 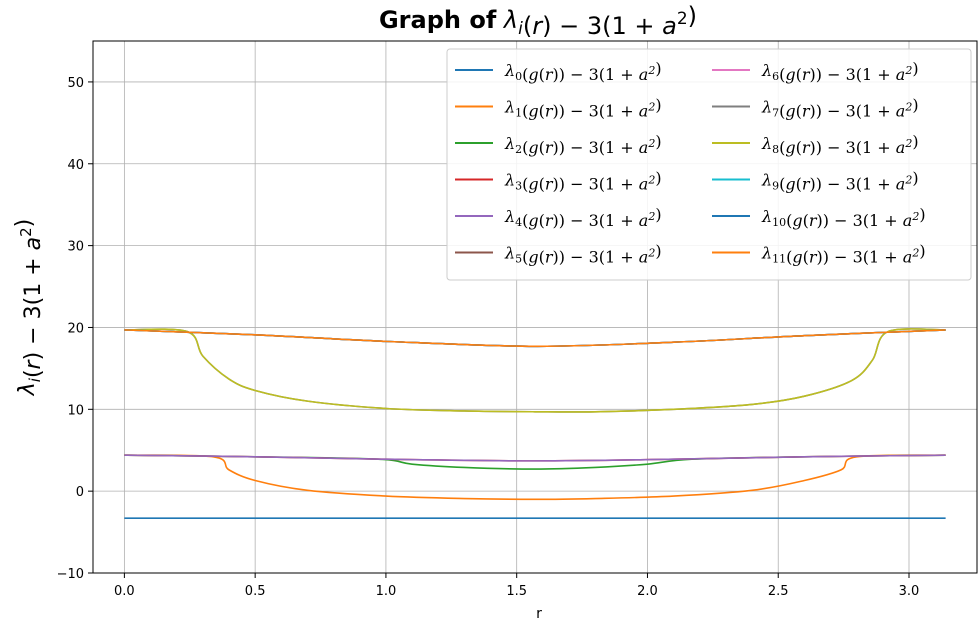 I want to click on y-tick-label: 10, so click(x=75, y=410).